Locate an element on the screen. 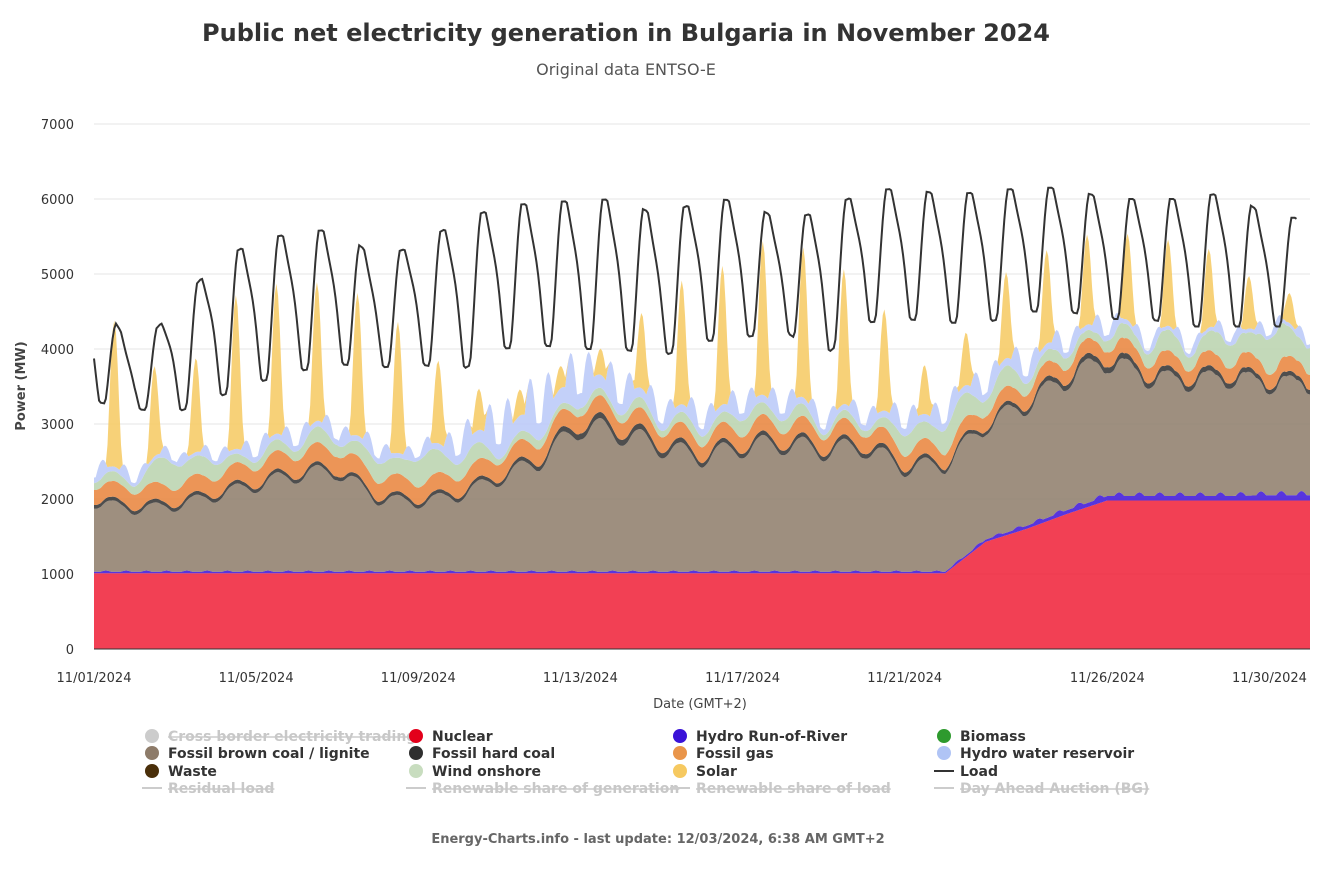 Image resolution: width=1326 pixels, height=872 pixels. legend-label: Day Ahead Auction (BG) is located at coordinates (1054, 789).